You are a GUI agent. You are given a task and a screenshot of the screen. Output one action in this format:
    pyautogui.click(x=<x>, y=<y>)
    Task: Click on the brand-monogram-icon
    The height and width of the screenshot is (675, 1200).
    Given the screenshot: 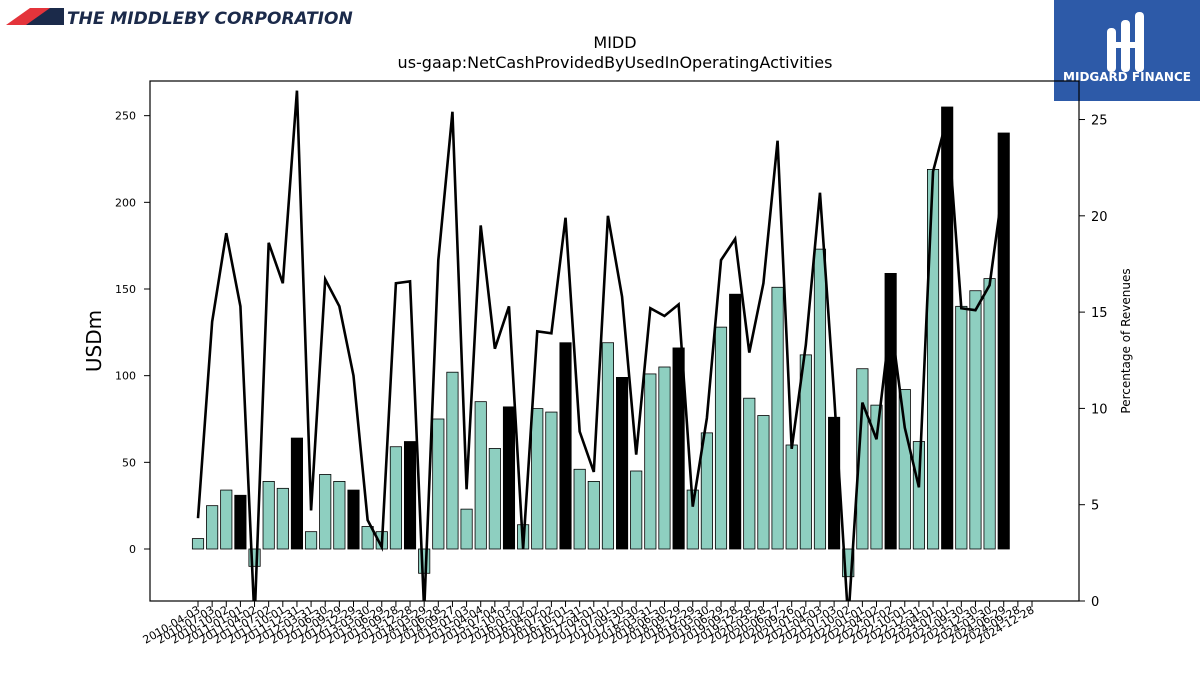 What is the action you would take?
    pyautogui.click(x=1125, y=42)
    